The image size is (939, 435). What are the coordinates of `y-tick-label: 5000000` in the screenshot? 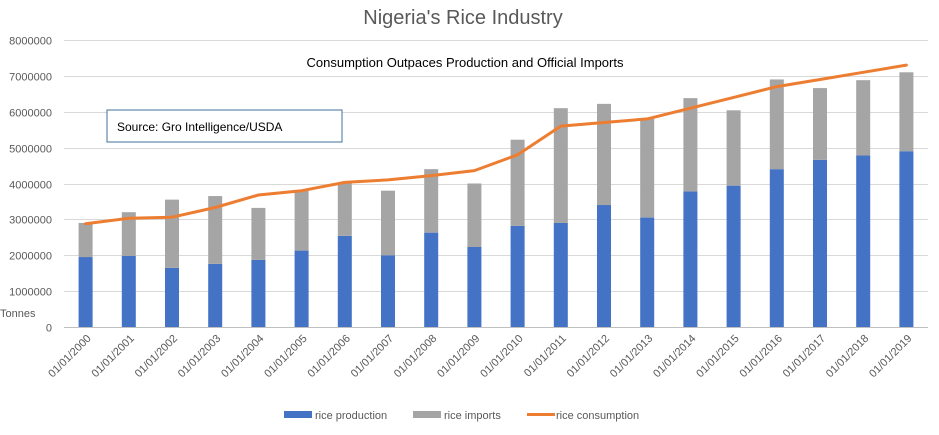 It's located at (30, 150).